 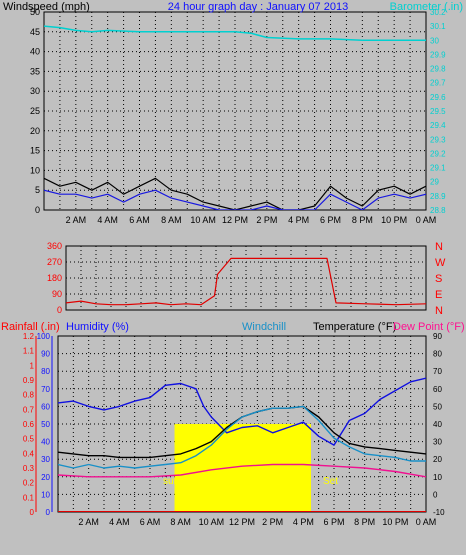 What do you see at coordinates (37, 190) in the screenshot?
I see `wind-tick-label: 5` at bounding box center [37, 190].